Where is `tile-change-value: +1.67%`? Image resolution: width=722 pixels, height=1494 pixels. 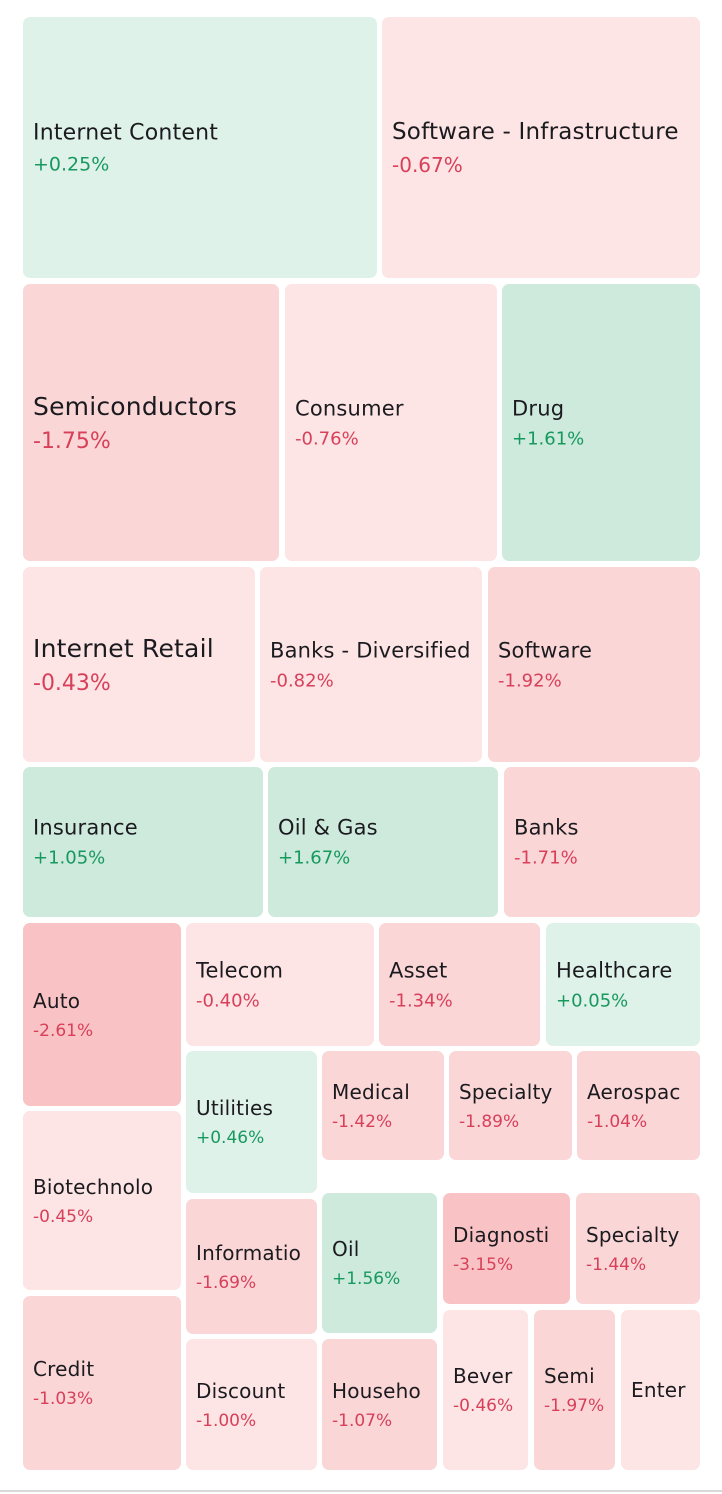
tile-change-value: +1.67% is located at coordinates (314, 858).